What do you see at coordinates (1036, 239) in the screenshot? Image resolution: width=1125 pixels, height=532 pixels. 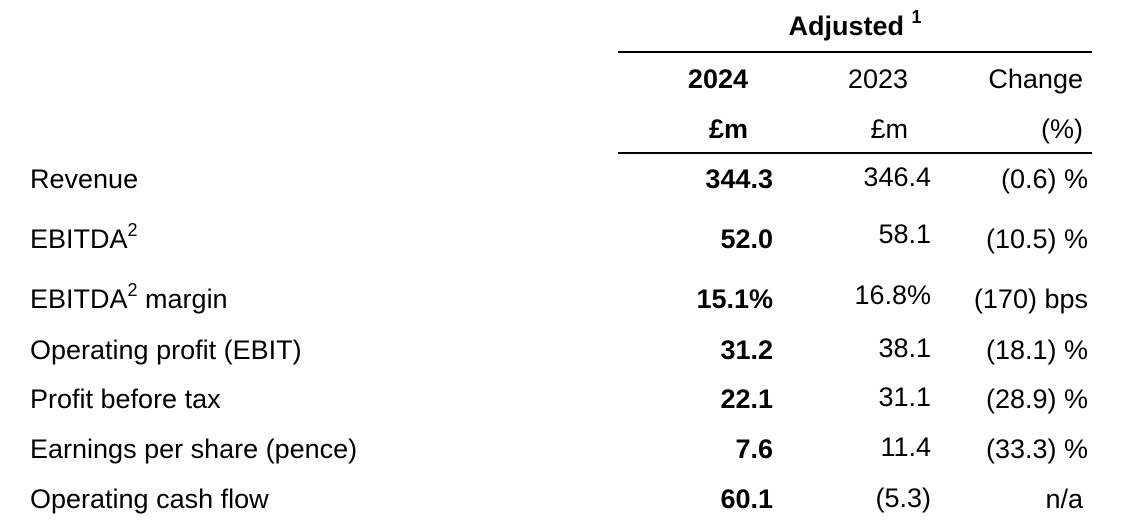 I see `value-change: (10.5) %` at bounding box center [1036, 239].